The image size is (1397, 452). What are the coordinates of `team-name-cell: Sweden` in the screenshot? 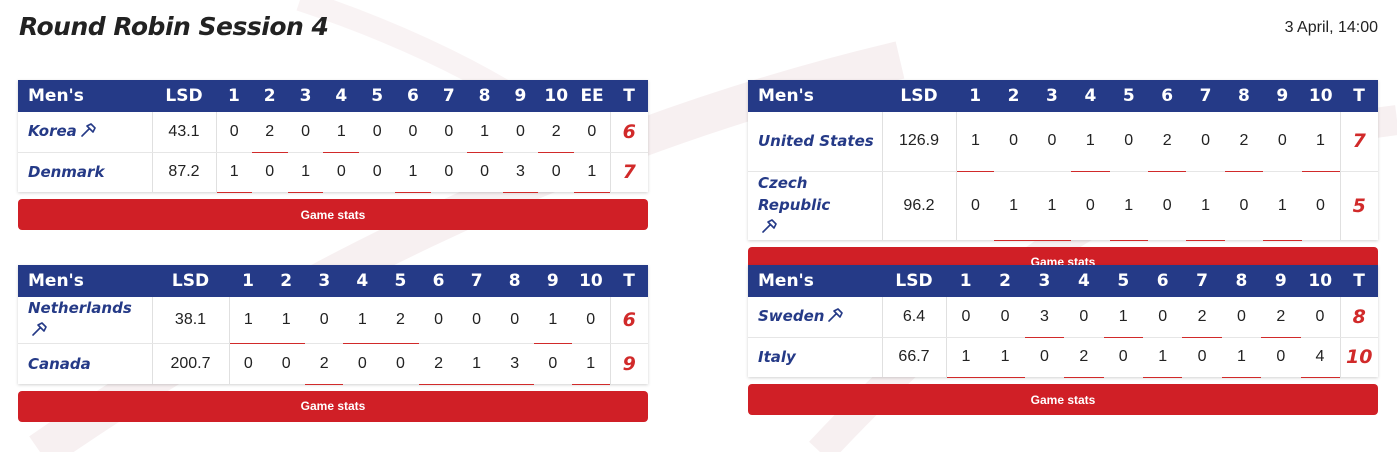 It's located at (815, 317).